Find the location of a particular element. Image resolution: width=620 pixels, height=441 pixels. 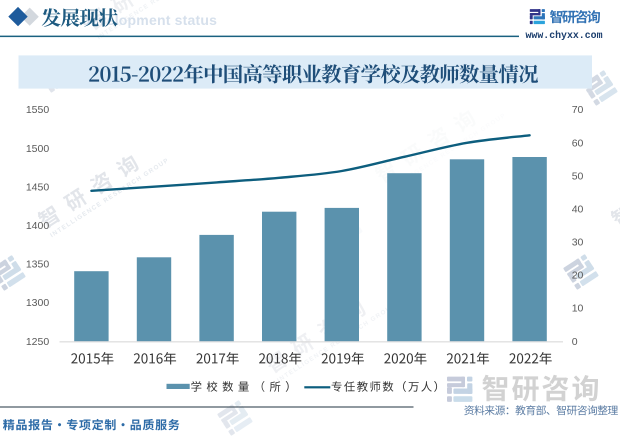

svg-text: 1400 is located at coordinates (38, 226).